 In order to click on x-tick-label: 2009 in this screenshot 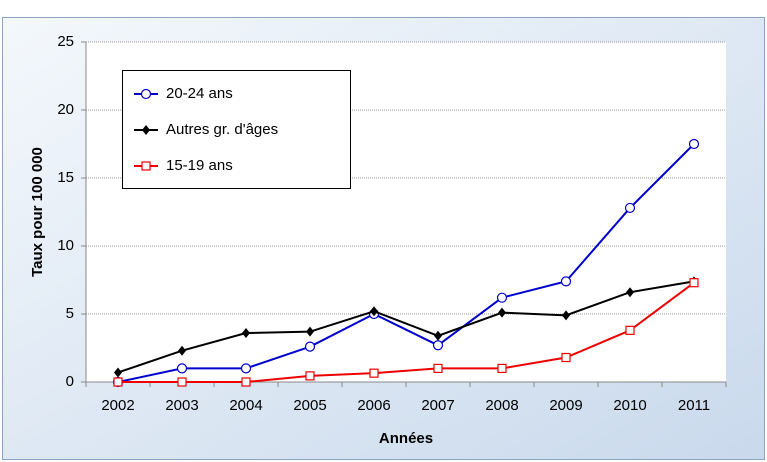, I will do `click(565, 405)`.